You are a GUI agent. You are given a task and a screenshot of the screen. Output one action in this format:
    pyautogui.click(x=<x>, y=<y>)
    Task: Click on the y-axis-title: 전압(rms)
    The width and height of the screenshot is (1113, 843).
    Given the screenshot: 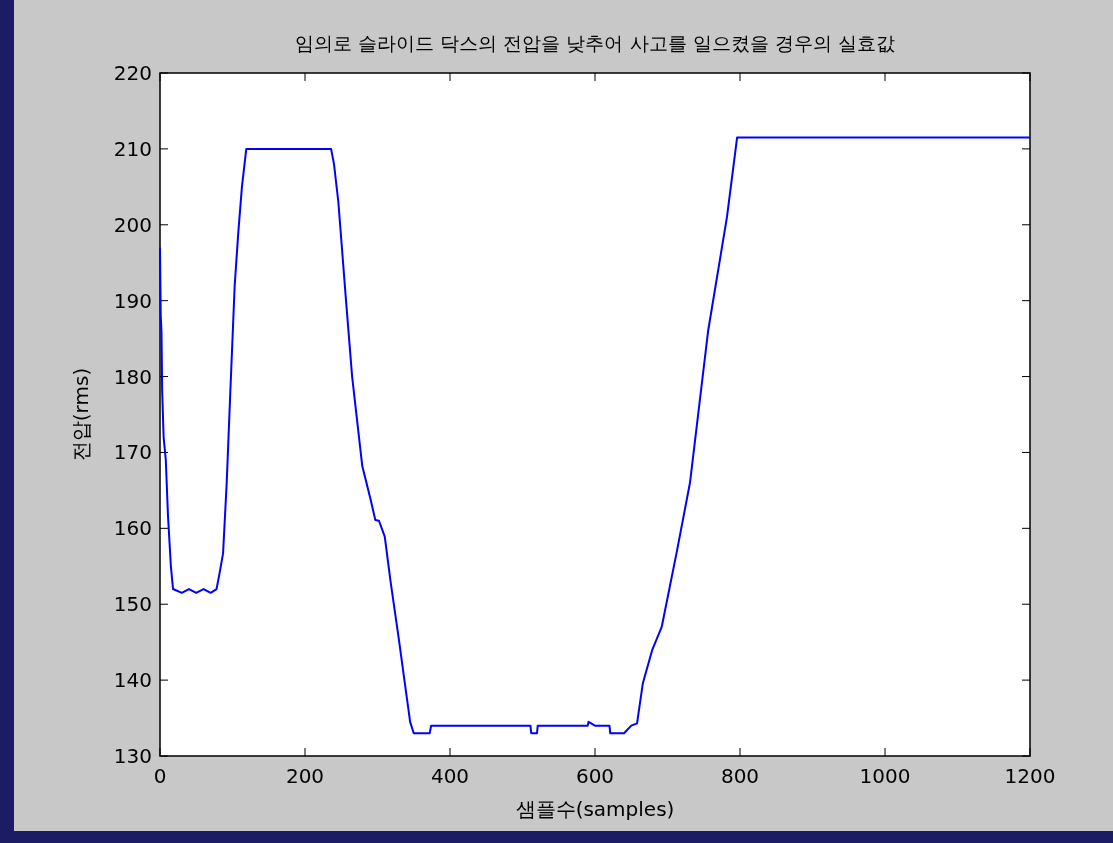 What is the action you would take?
    pyautogui.click(x=81, y=414)
    